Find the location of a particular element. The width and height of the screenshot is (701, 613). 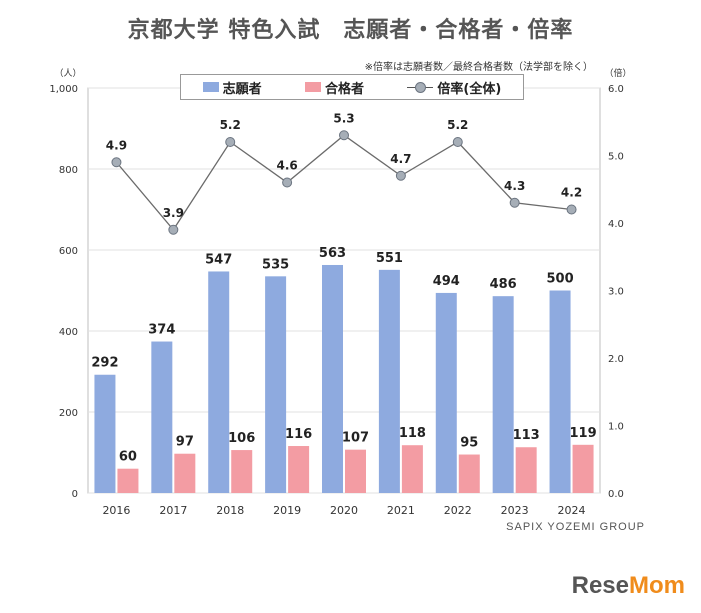

data-label-applicants: 486 is located at coordinates (503, 284).